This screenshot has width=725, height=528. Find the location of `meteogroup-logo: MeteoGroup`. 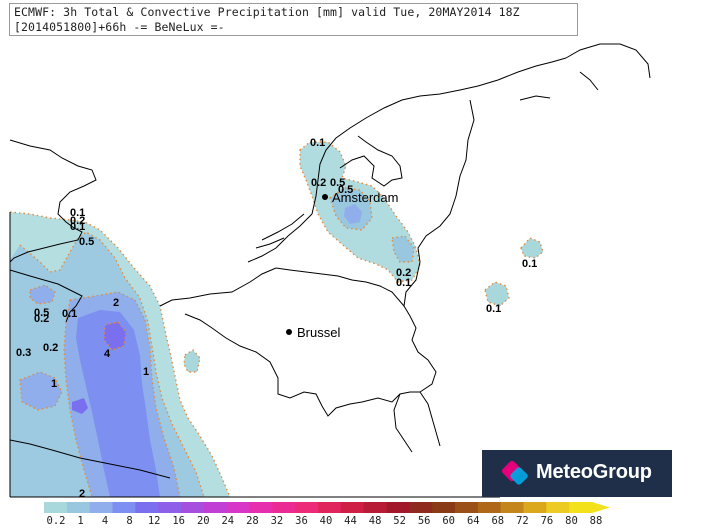

meteogroup-logo: MeteoGroup is located at coordinates (577, 473).